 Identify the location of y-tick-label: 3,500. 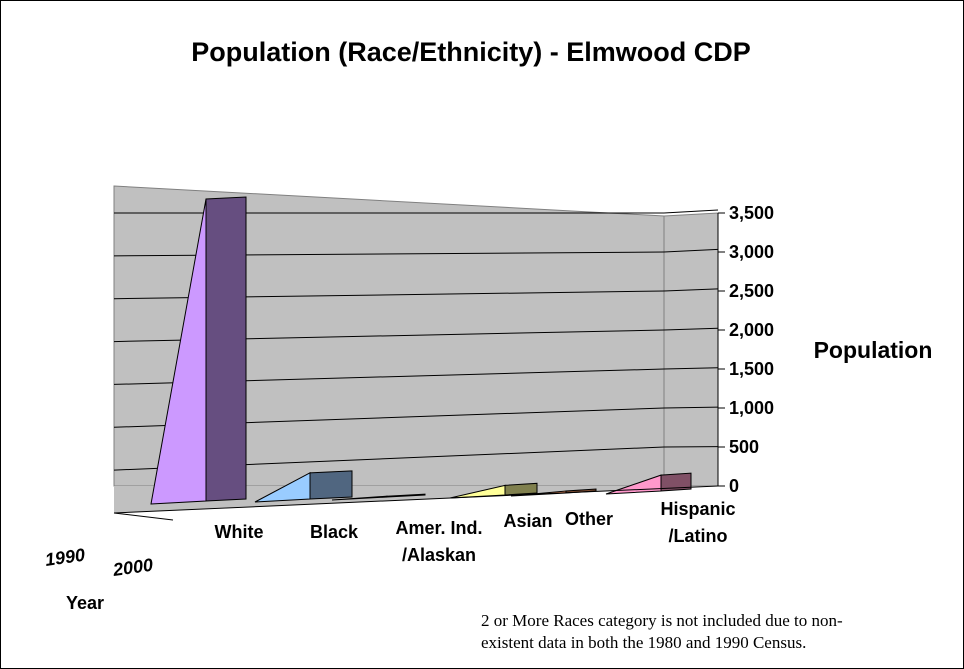
(751, 213).